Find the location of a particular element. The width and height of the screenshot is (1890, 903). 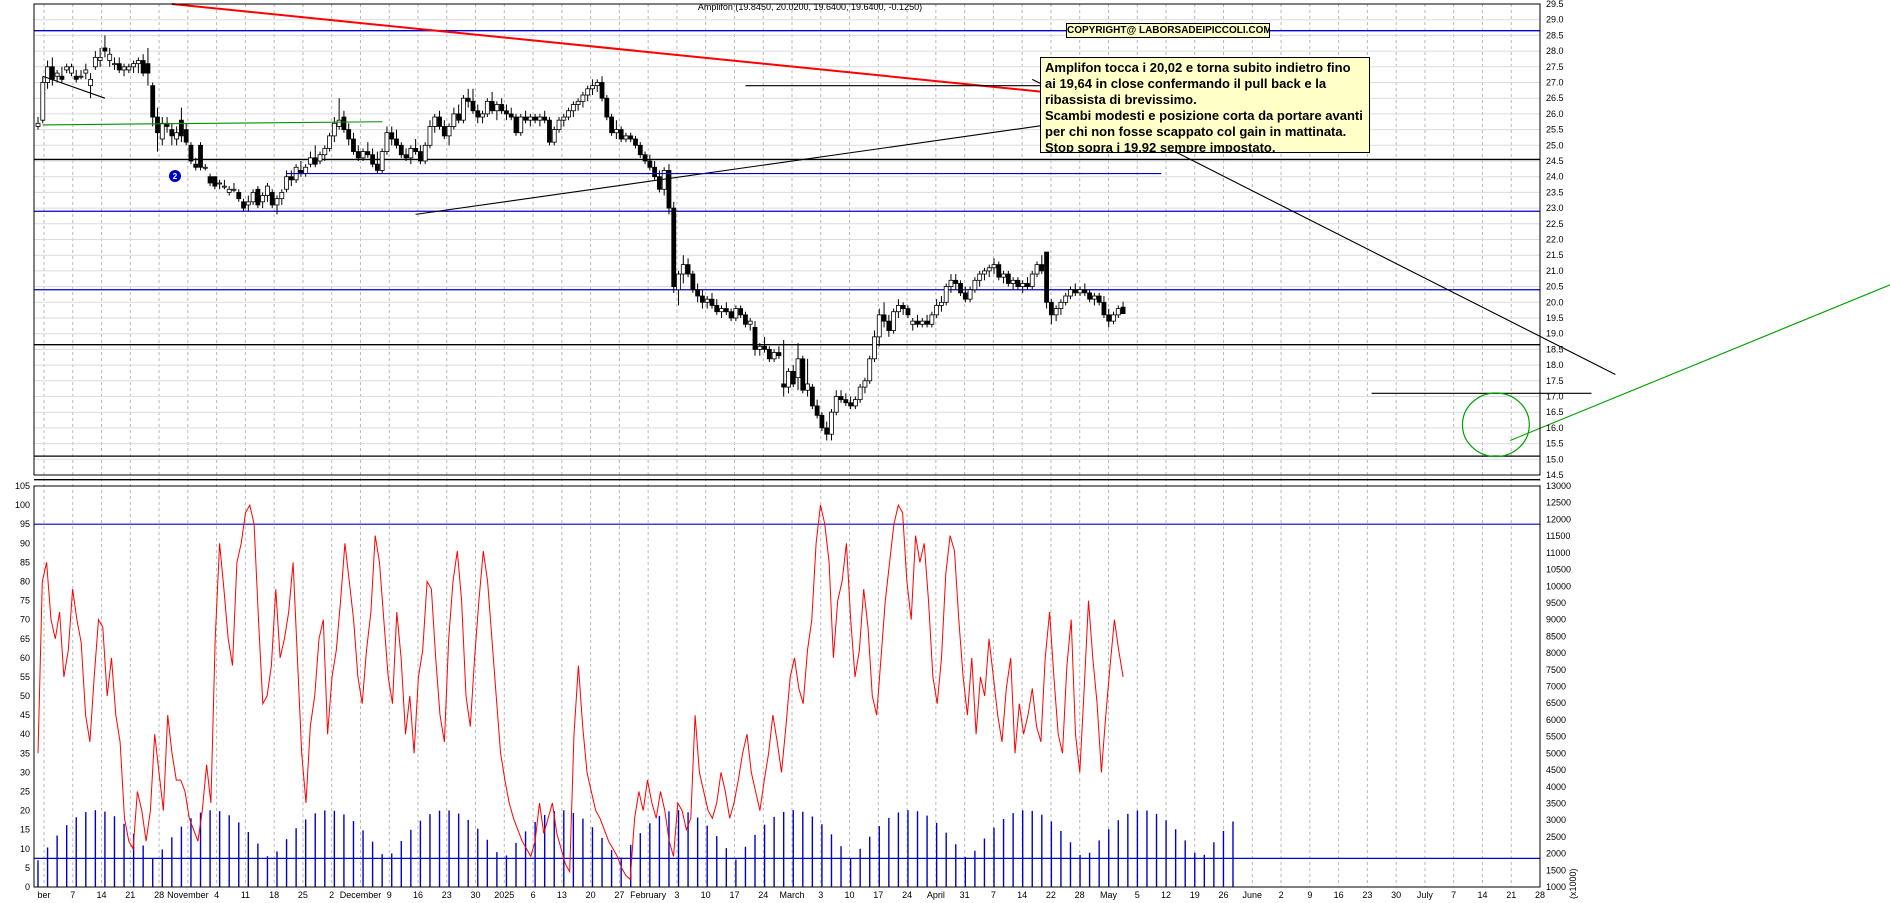

volume-tick-label: 12500 is located at coordinates (1558, 503).